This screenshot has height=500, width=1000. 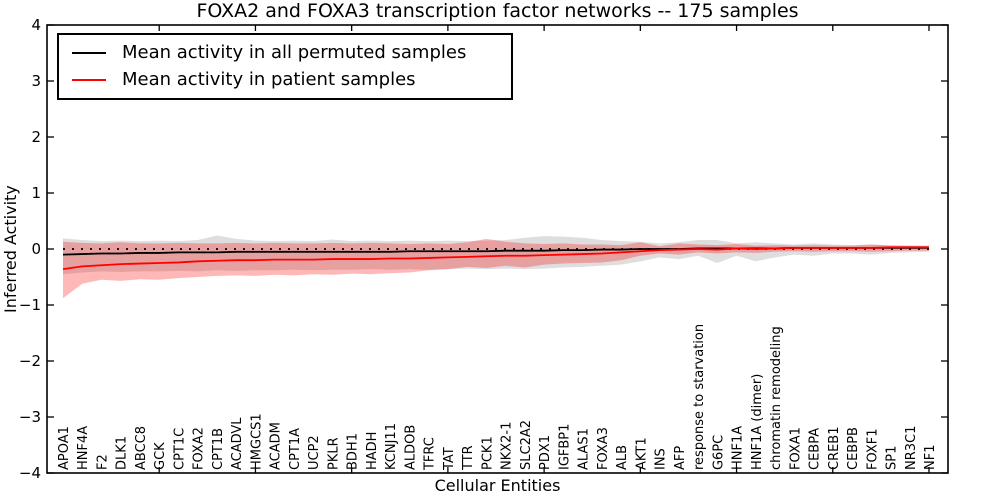 I want to click on x-tick-label: UCP2, so click(x=314, y=452).